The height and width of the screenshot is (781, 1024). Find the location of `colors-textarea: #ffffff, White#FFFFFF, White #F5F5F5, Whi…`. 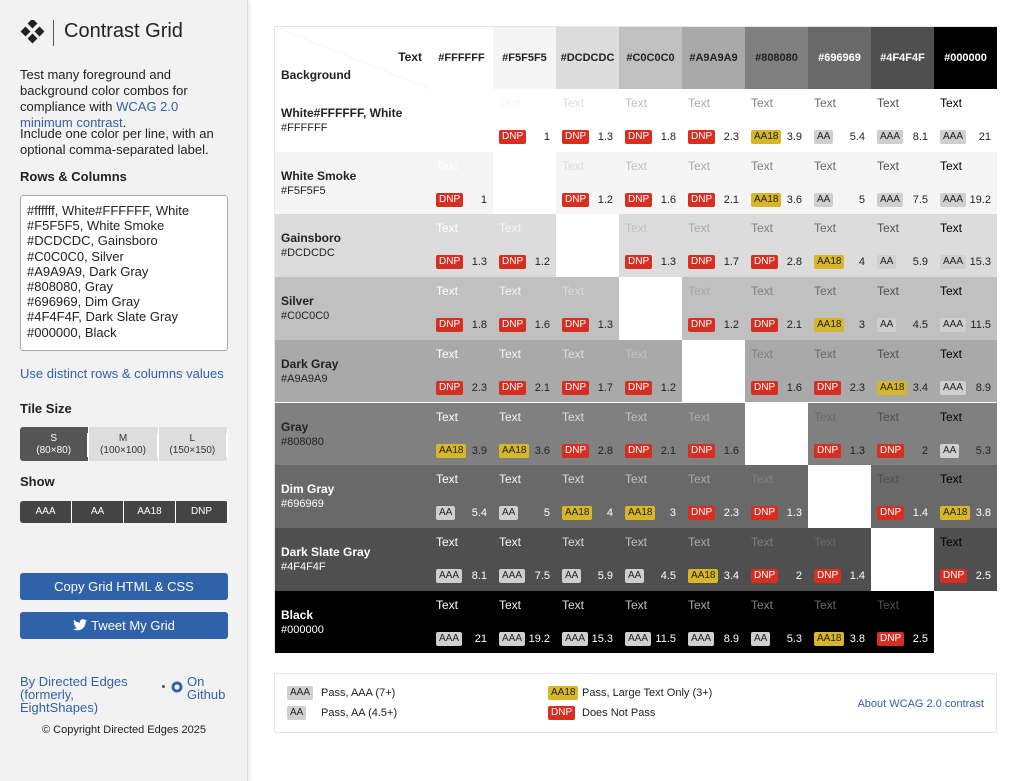

colors-textarea: #ffffff, White#FFFFFF, White #F5F5F5, Whi… is located at coordinates (124, 273).